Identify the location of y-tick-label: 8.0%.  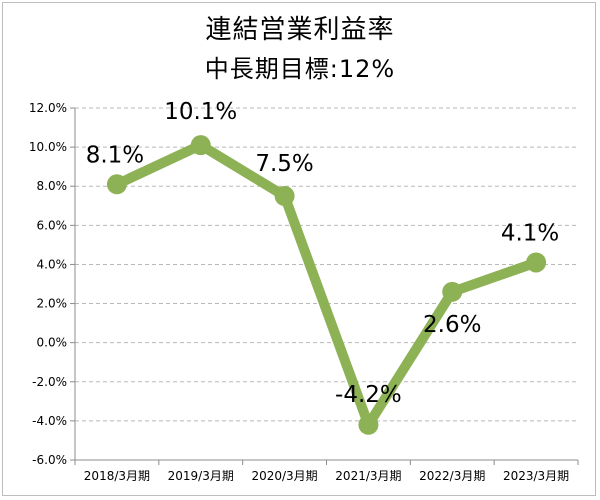
(52, 186).